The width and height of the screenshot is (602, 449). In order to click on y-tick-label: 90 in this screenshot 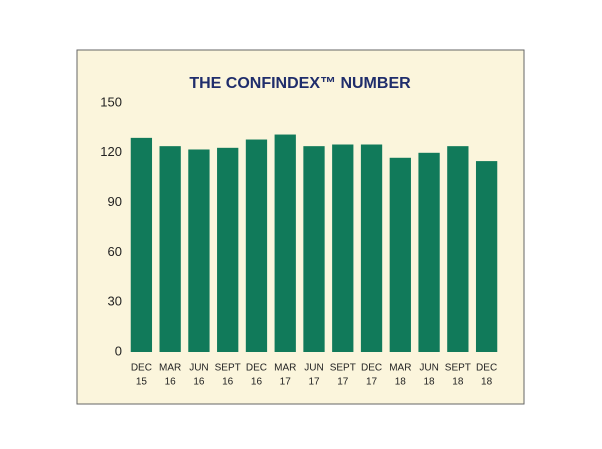, I will do `click(115, 201)`.